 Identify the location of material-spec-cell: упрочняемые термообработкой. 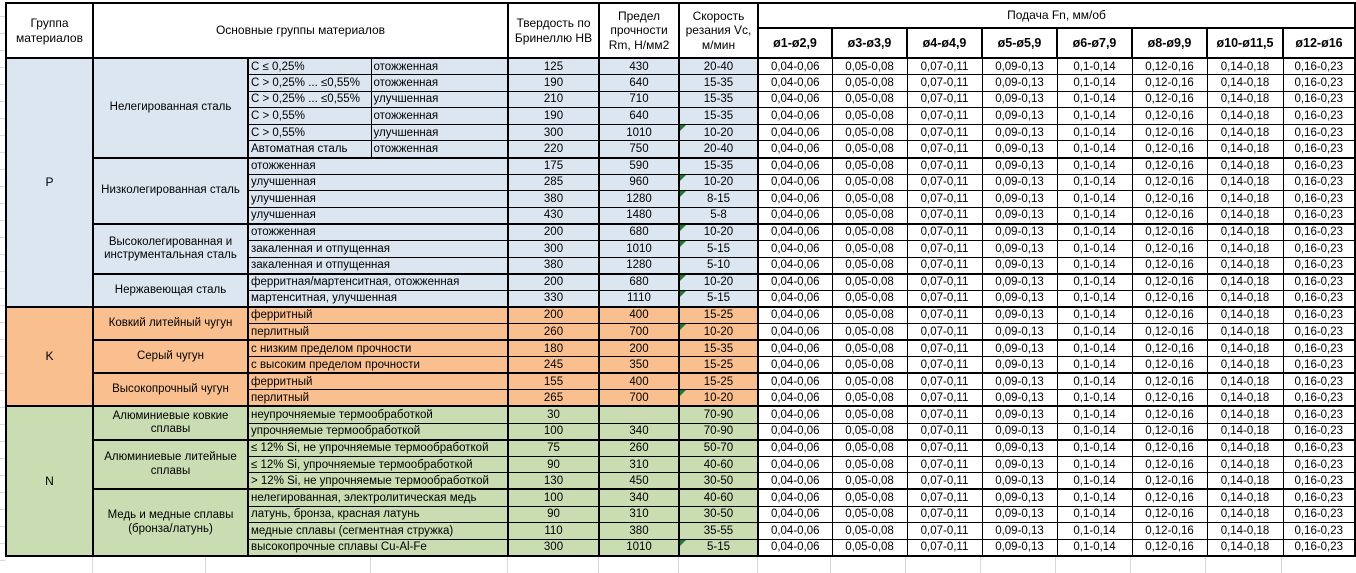
(378, 431).